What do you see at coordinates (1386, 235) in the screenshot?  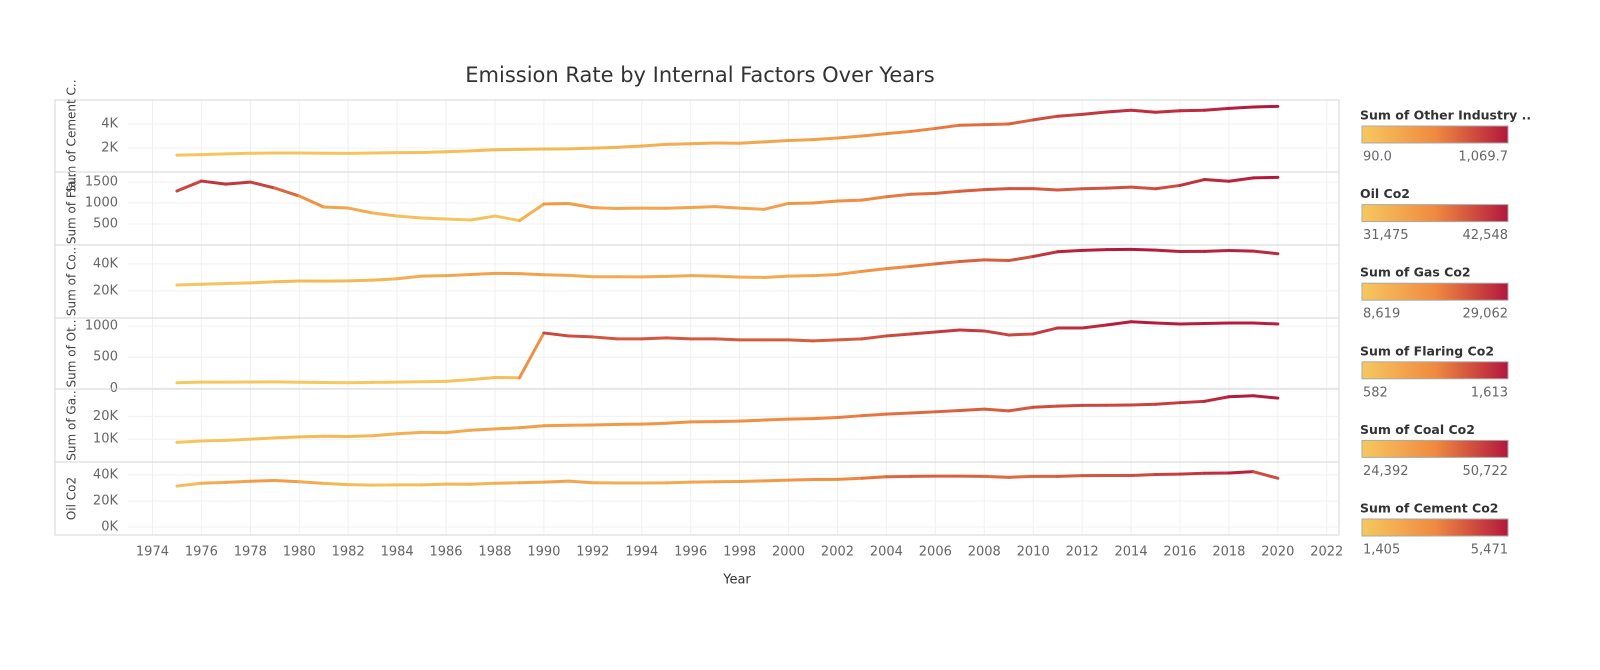 I see `legend-min: 31,475` at bounding box center [1386, 235].